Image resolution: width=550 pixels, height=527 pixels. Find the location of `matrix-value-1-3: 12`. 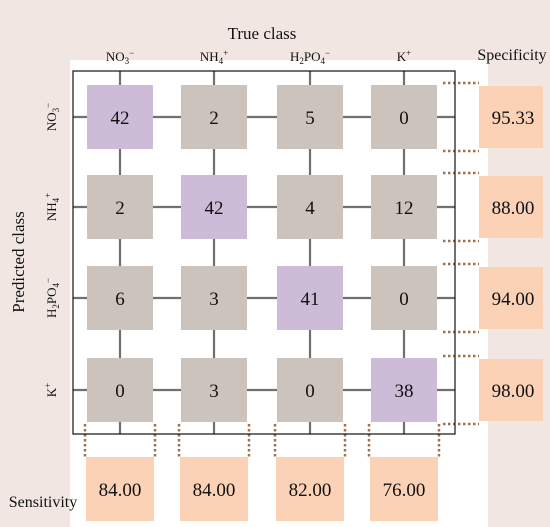

matrix-value-1-3: 12 is located at coordinates (404, 208).